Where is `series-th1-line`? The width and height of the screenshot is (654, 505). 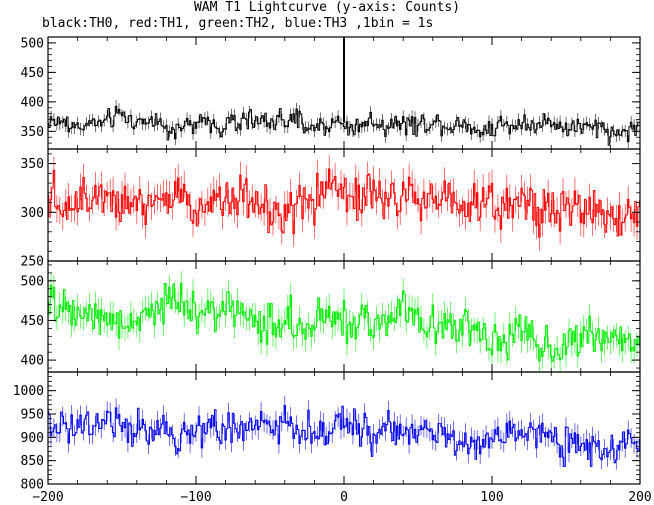
series-th1-line is located at coordinates (344, 203).